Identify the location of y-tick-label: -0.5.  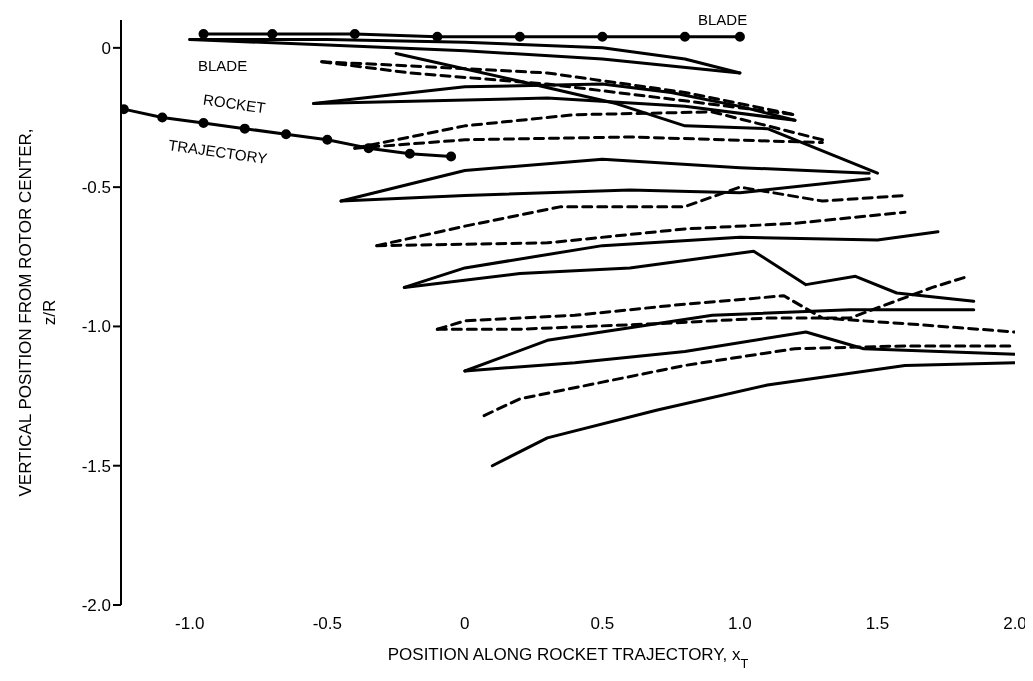
(96, 188).